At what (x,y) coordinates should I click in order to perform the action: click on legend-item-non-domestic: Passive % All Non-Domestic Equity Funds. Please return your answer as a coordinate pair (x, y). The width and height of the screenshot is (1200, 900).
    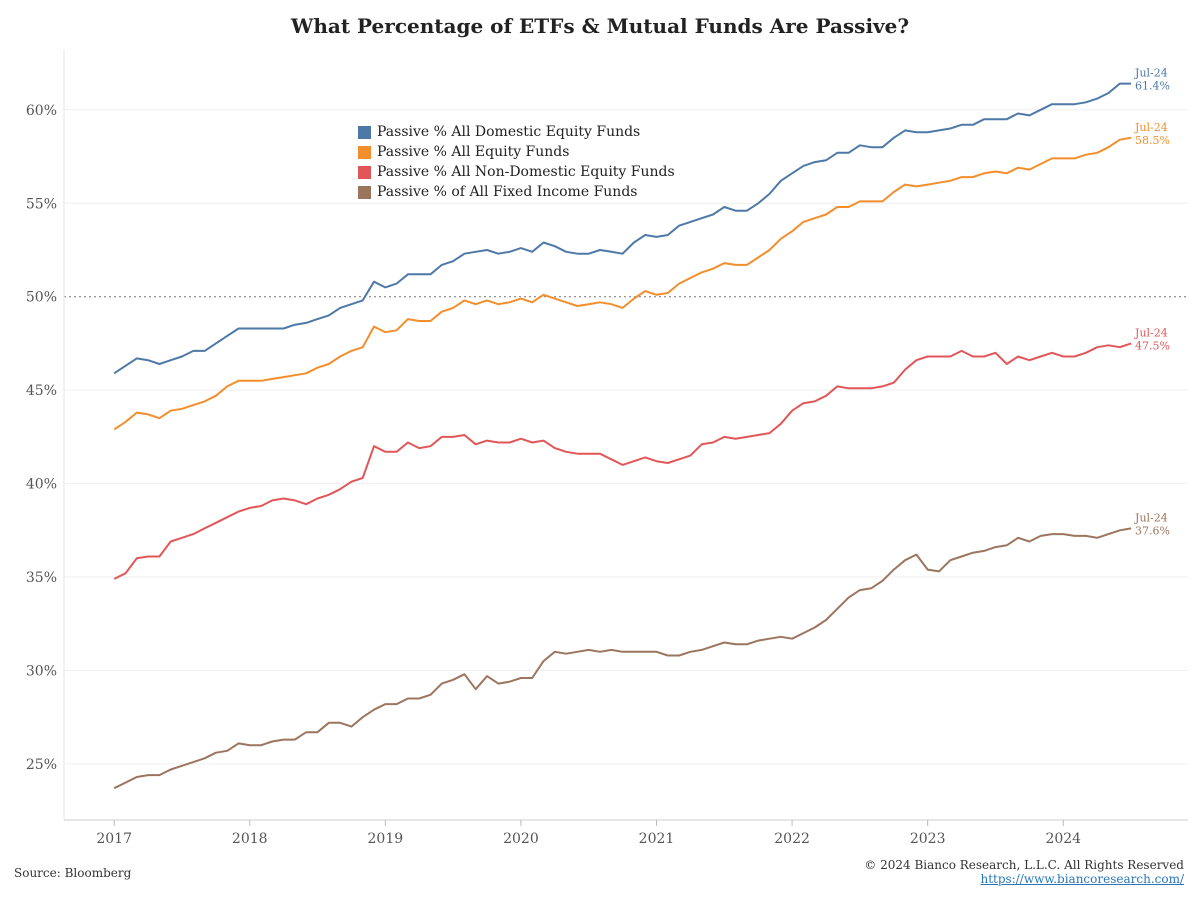
    Looking at the image, I should click on (516, 172).